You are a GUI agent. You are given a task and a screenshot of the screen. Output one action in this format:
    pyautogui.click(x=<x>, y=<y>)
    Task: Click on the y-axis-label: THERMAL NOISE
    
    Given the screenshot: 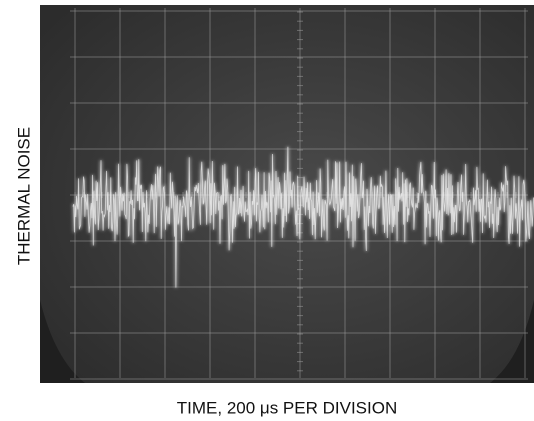 What is the action you would take?
    pyautogui.click(x=23, y=196)
    